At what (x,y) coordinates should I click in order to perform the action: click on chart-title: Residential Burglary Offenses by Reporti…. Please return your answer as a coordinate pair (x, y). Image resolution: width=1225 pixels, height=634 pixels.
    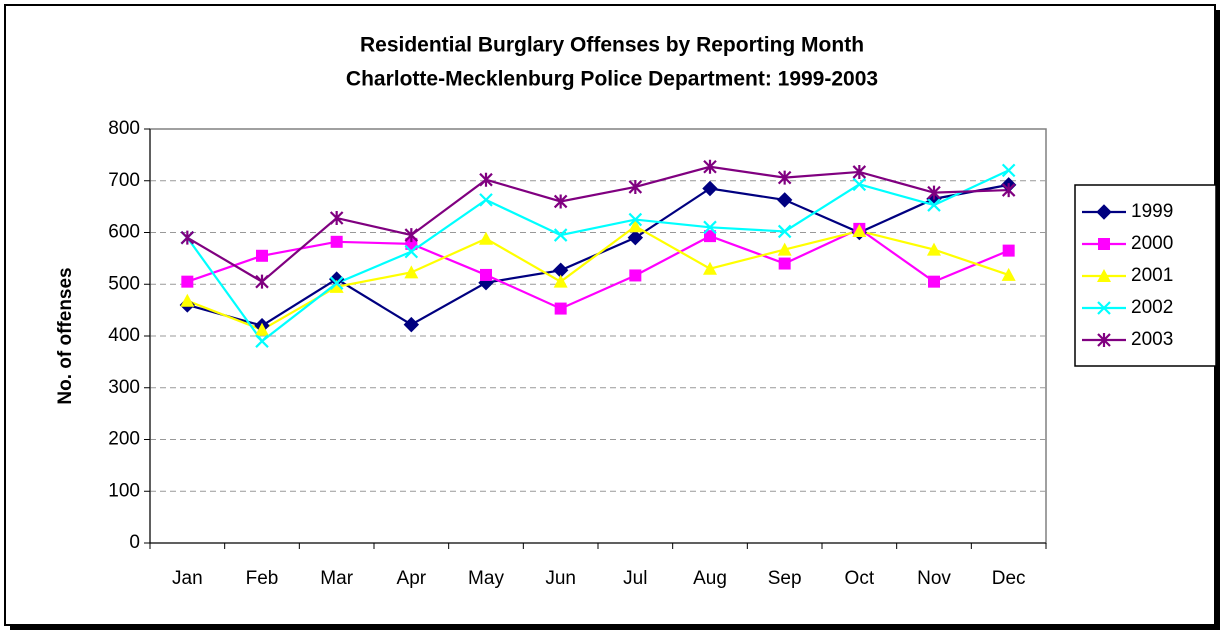
    Looking at the image, I should click on (612, 45).